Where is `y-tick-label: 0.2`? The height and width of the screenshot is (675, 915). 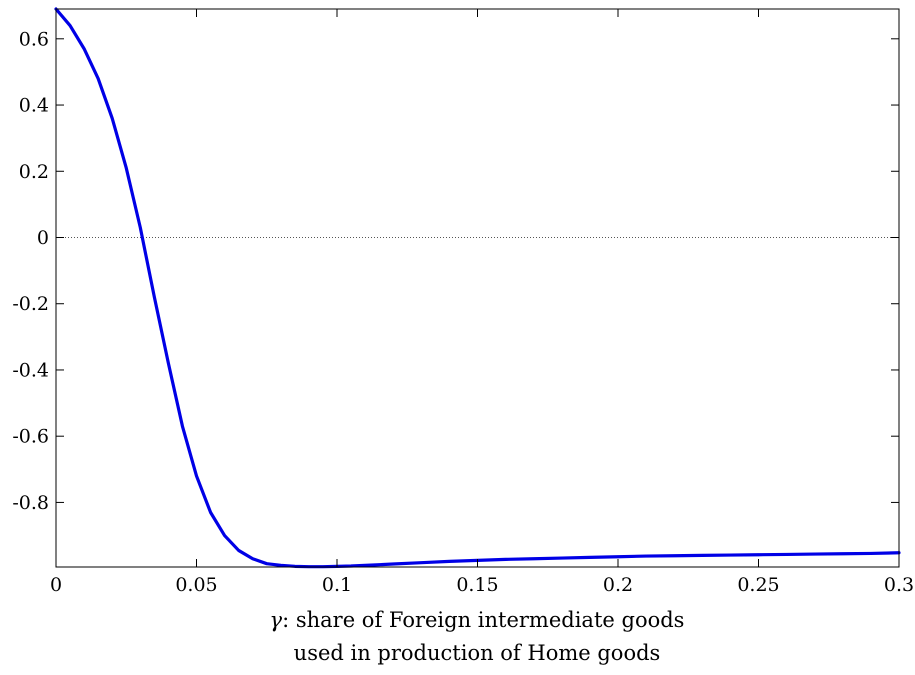 y-tick-label: 0.2 is located at coordinates (34, 172).